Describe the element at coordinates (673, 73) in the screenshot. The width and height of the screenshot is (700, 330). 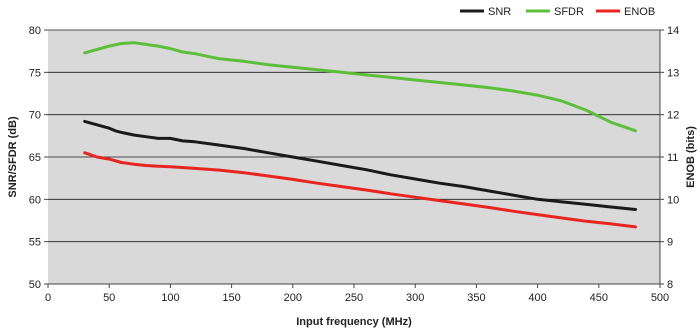
I see `y-right-tick-label: 13` at that location.